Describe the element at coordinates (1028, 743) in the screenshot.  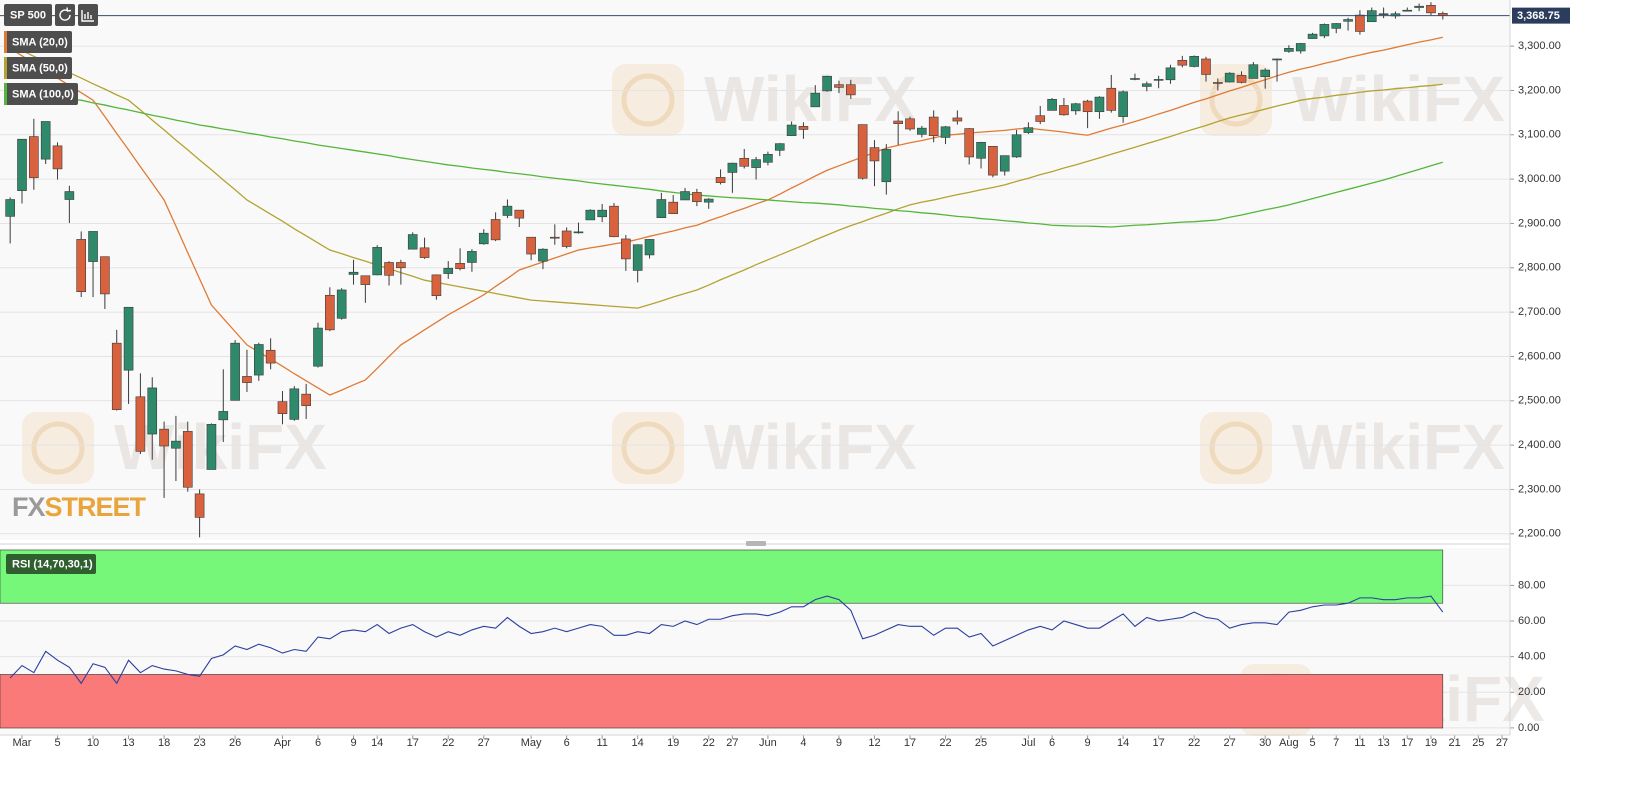
I see `x-tick-label: Jul` at that location.